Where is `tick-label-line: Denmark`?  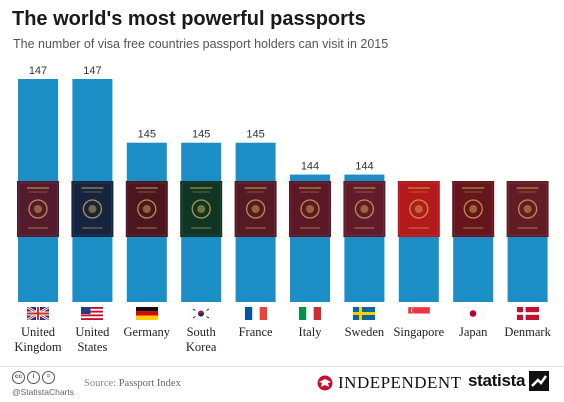 tick-label-line: Denmark is located at coordinates (527, 332).